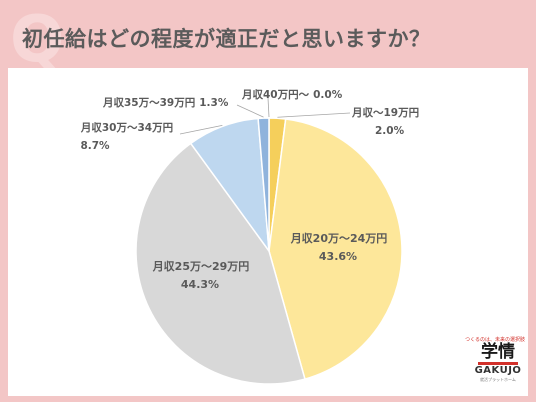  Describe the element at coordinates (498, 379) in the screenshot. I see `logo-foot: 就活プラットホーム` at that location.